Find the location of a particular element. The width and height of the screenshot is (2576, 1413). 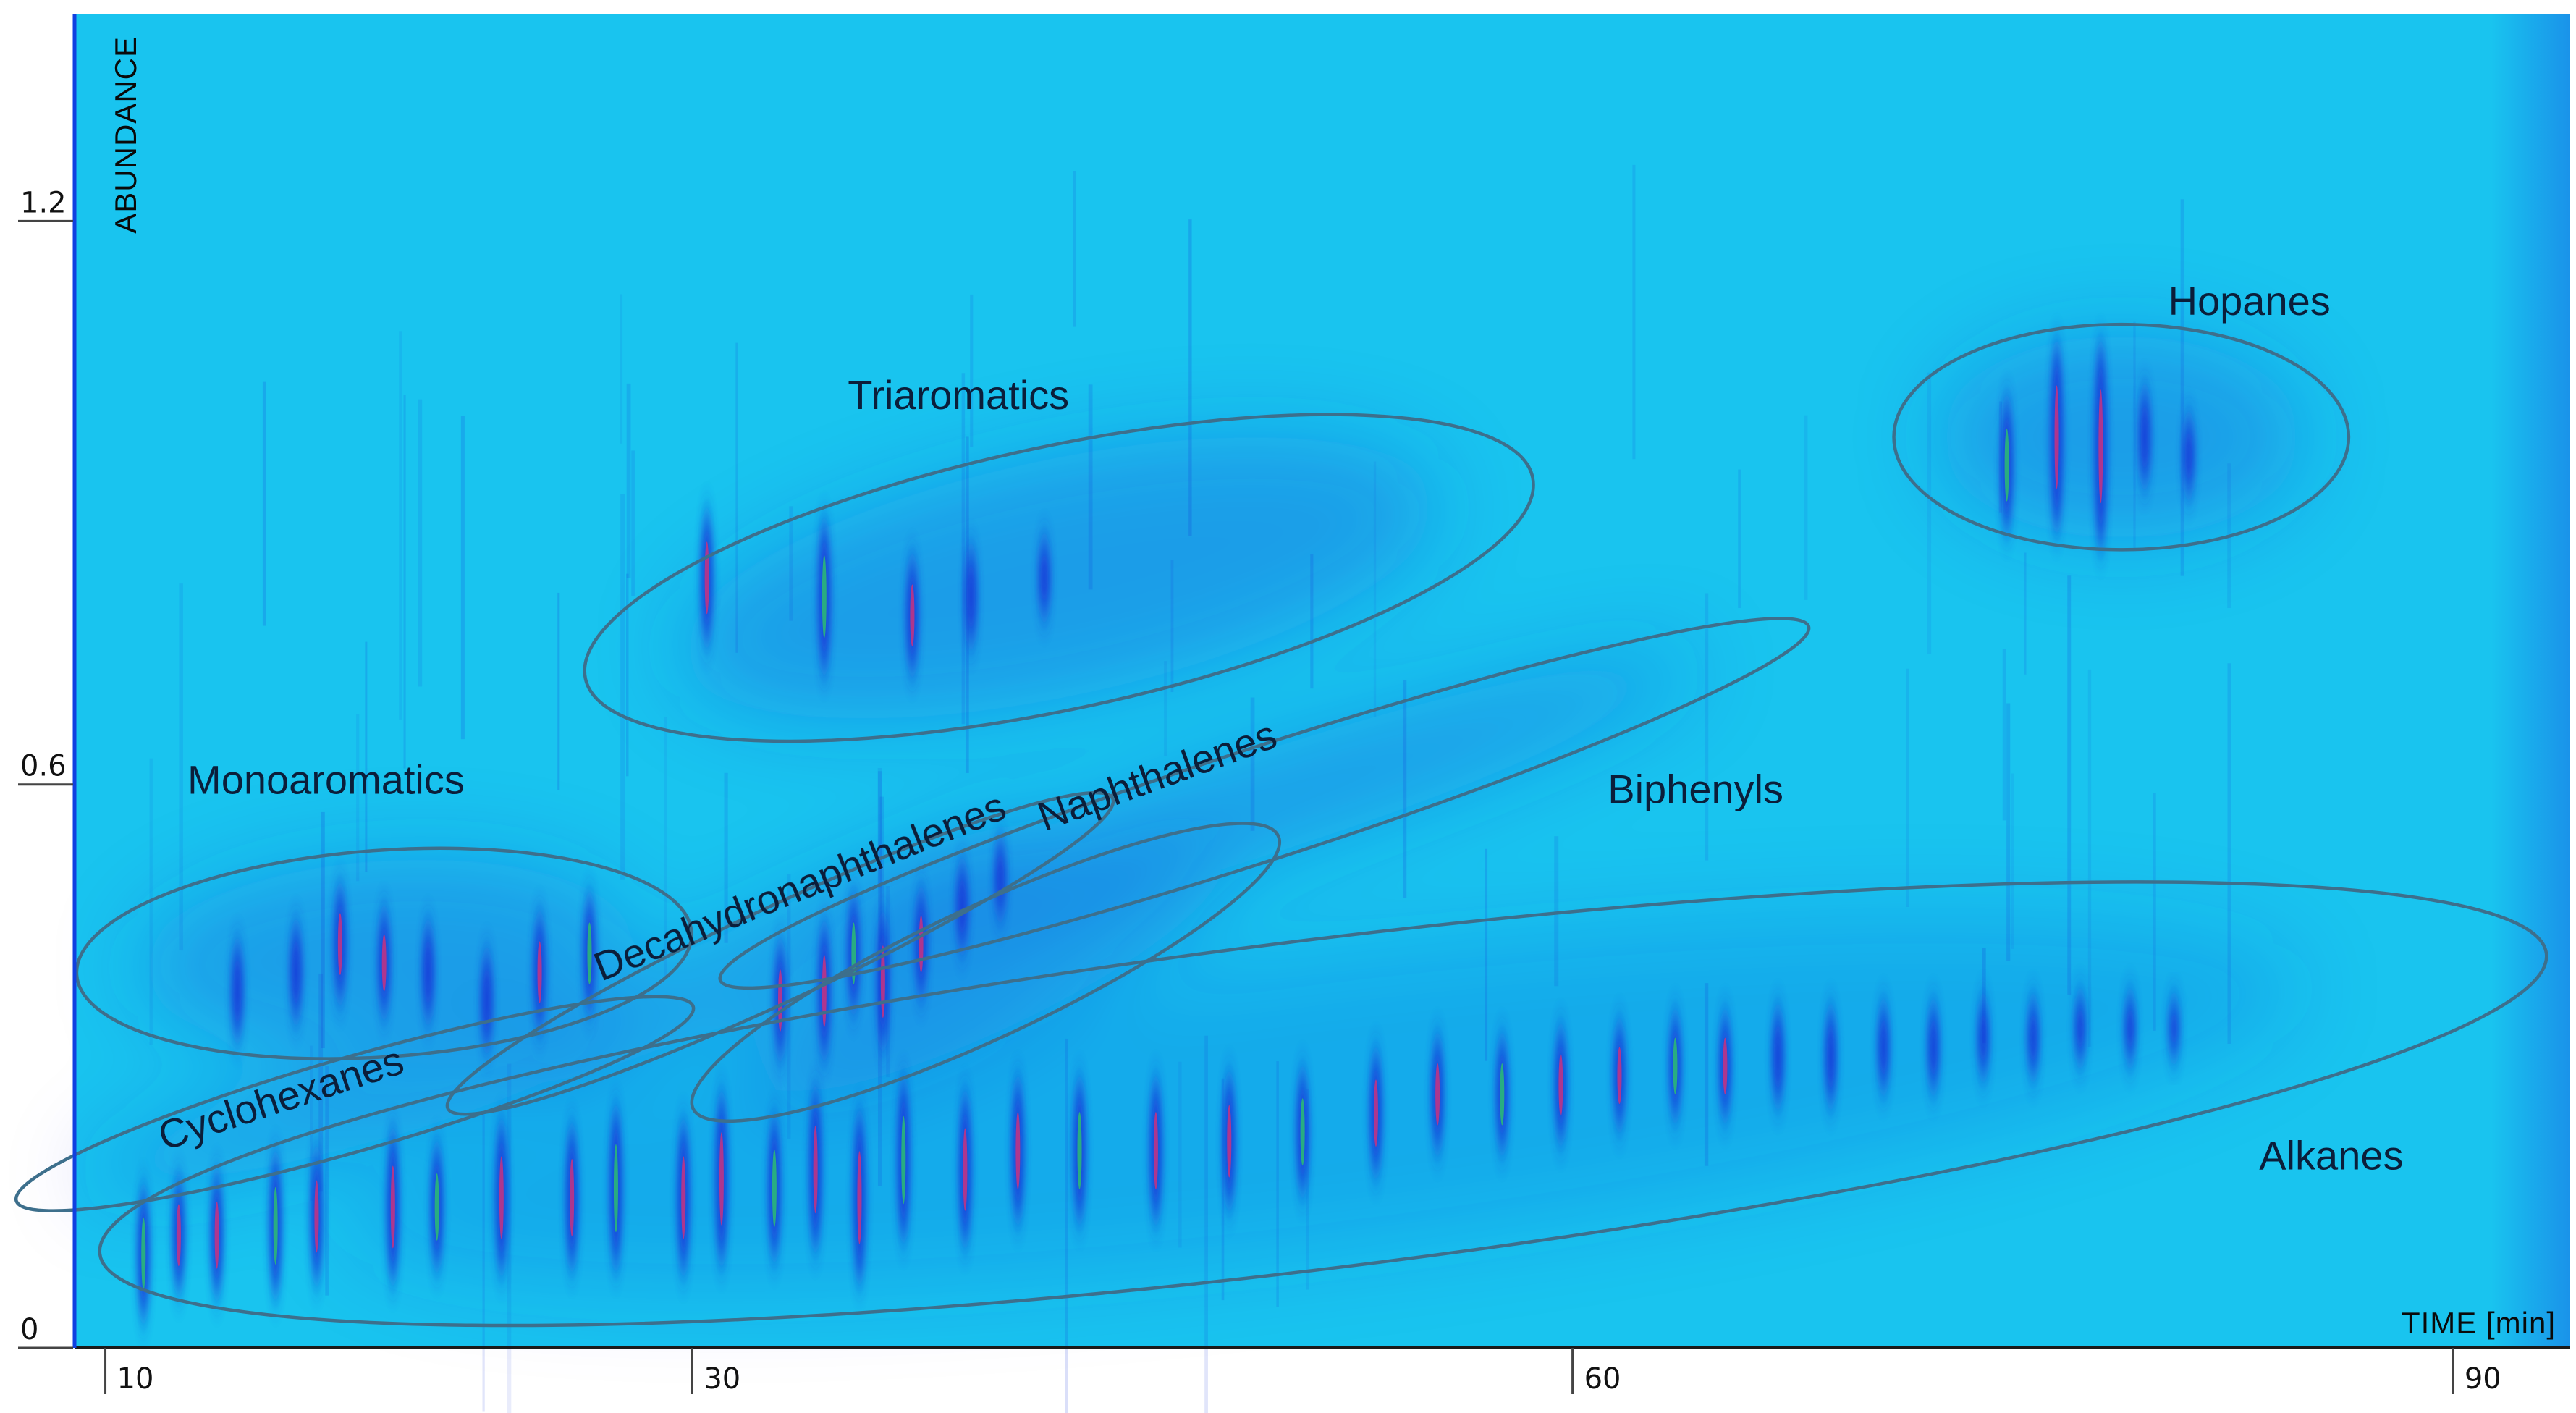

region-label-monoaromatics: Monoaromatics is located at coordinates (326, 780).